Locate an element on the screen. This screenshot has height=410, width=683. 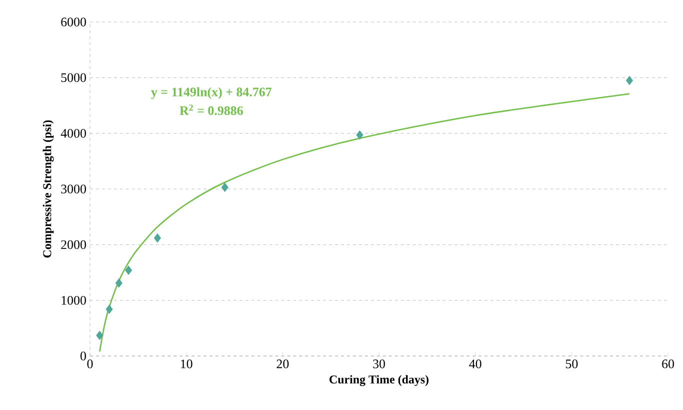
annotation: R$^{2}$ = 0.9886 is located at coordinates (211, 110).